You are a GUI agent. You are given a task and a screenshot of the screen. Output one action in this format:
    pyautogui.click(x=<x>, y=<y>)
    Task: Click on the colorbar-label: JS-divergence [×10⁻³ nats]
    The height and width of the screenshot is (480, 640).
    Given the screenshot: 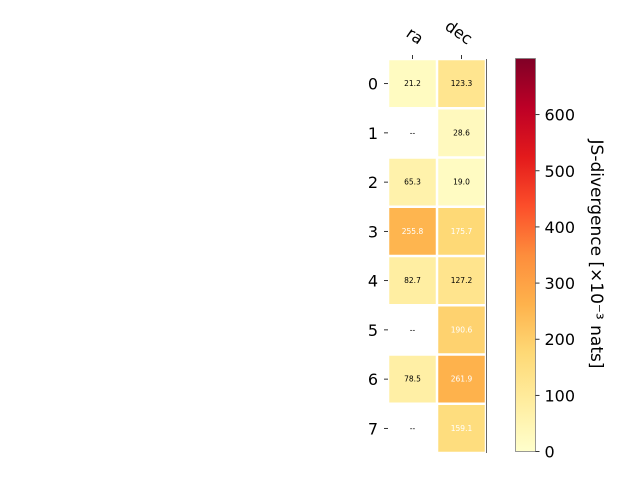 What is the action you would take?
    pyautogui.click(x=596, y=254)
    